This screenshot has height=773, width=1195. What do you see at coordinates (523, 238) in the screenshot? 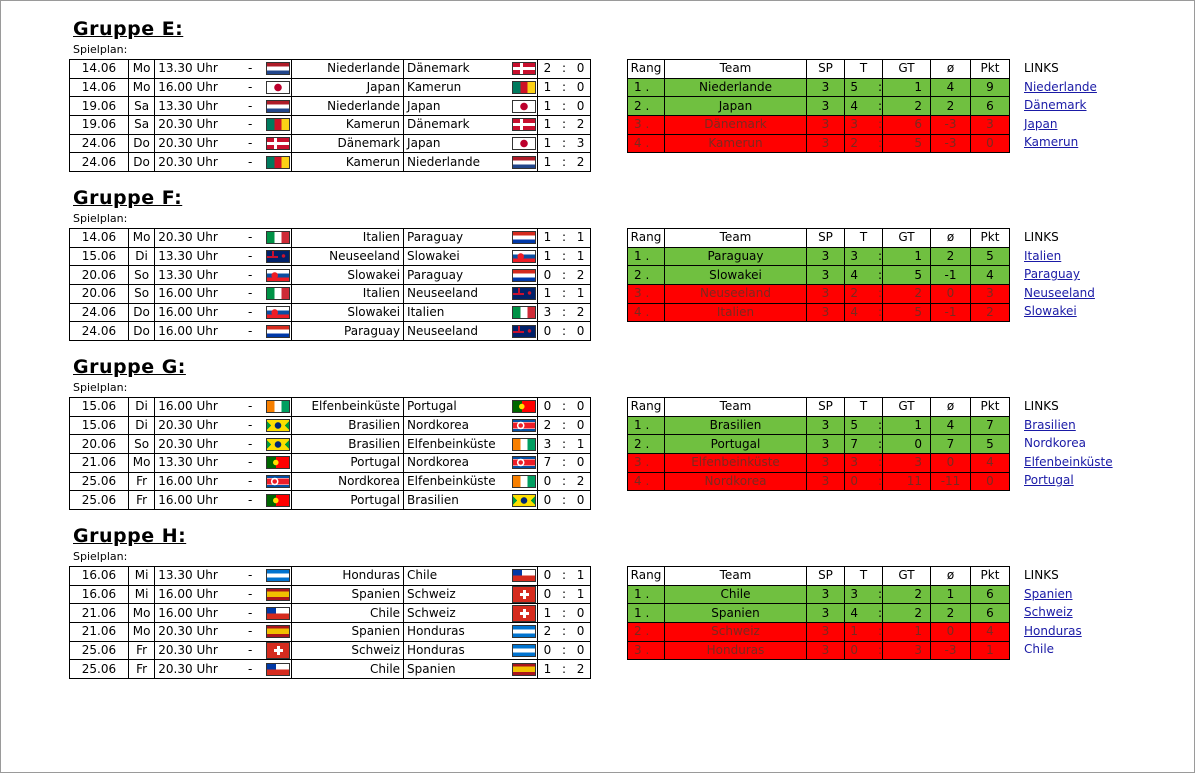
I see `paraguay-flag-icon` at bounding box center [523, 238].